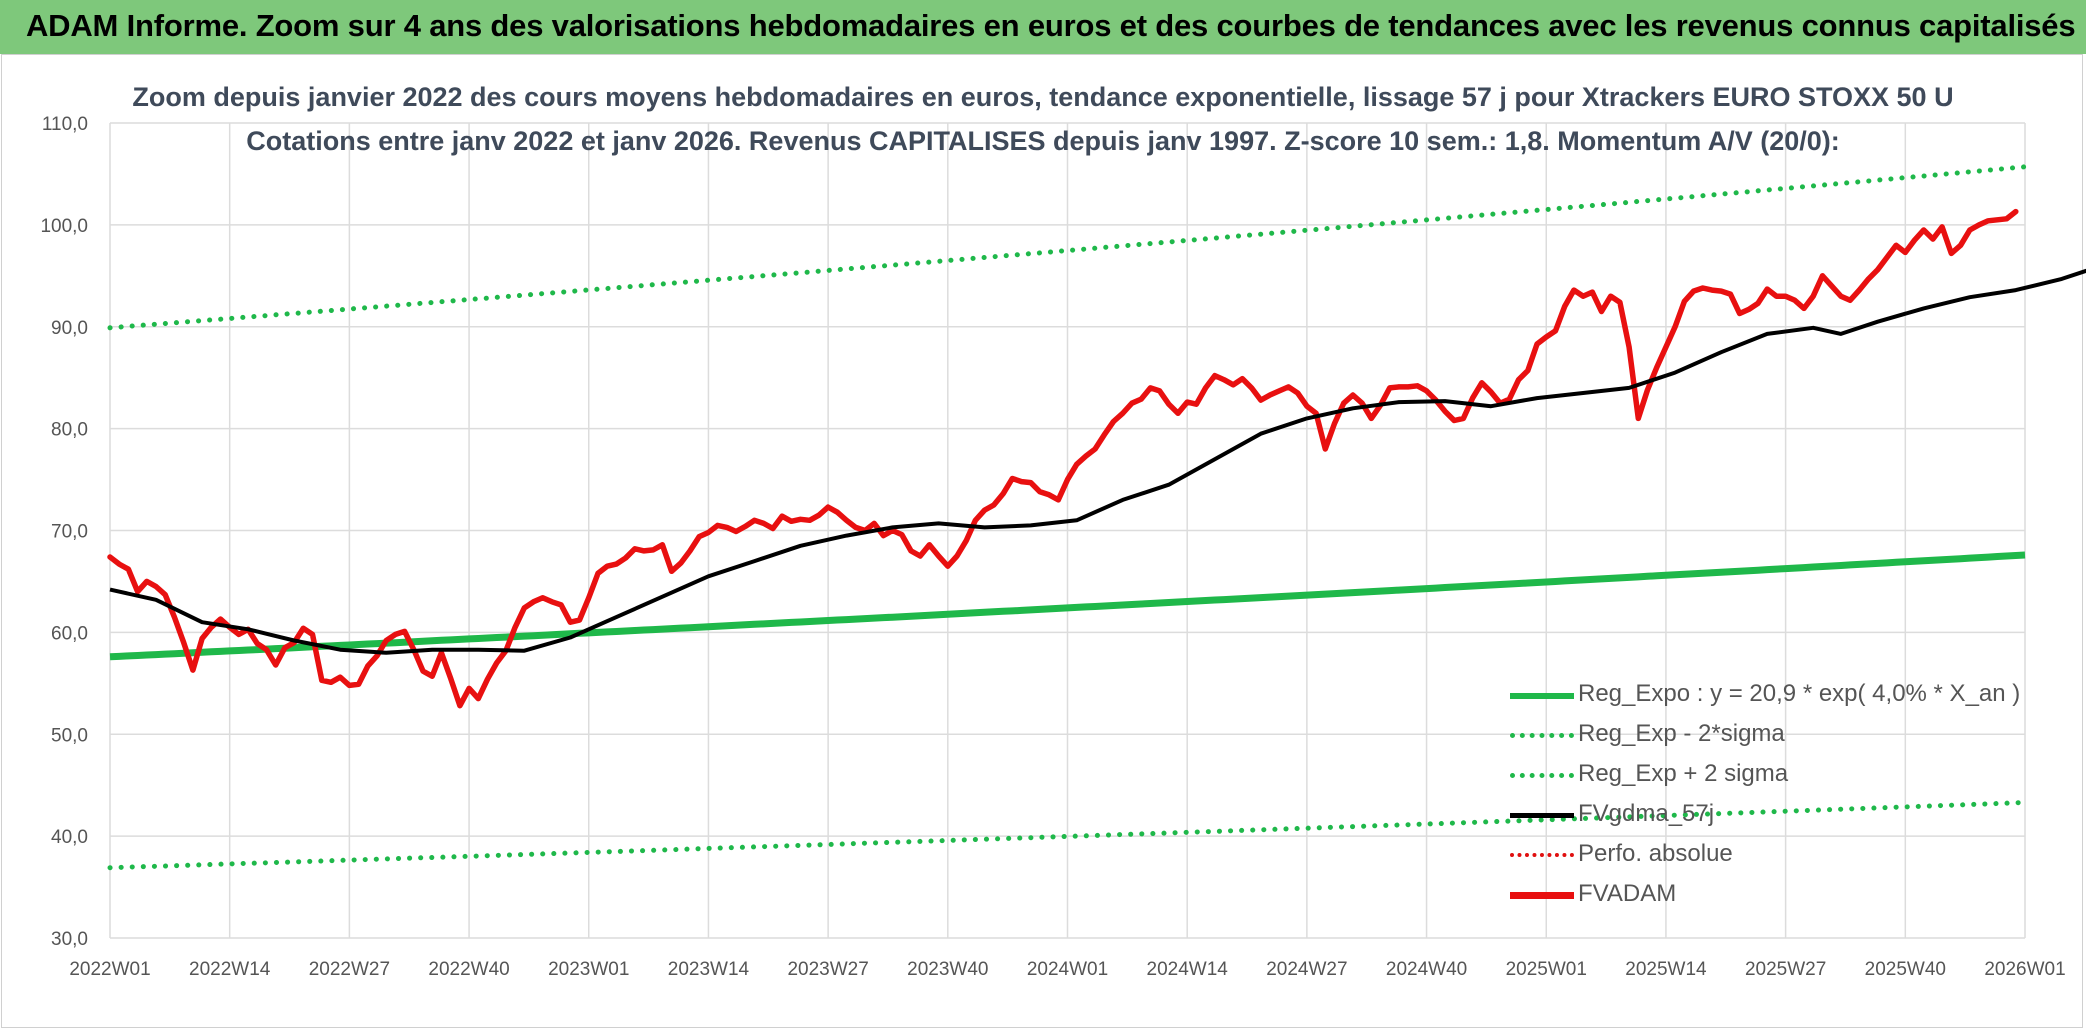  I want to click on legend-label-fvadam: FVADAM, so click(1627, 893).